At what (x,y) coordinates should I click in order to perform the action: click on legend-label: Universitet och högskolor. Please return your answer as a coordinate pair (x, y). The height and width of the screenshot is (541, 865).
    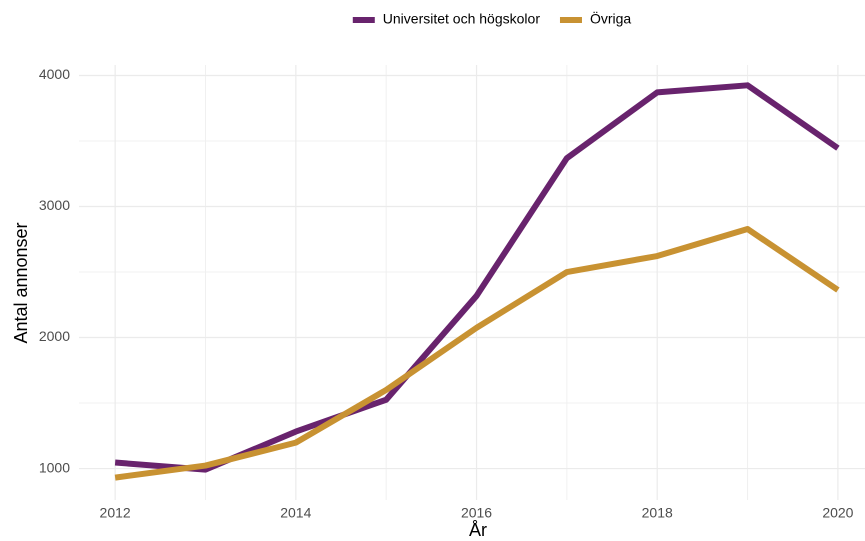
    Looking at the image, I should click on (462, 19).